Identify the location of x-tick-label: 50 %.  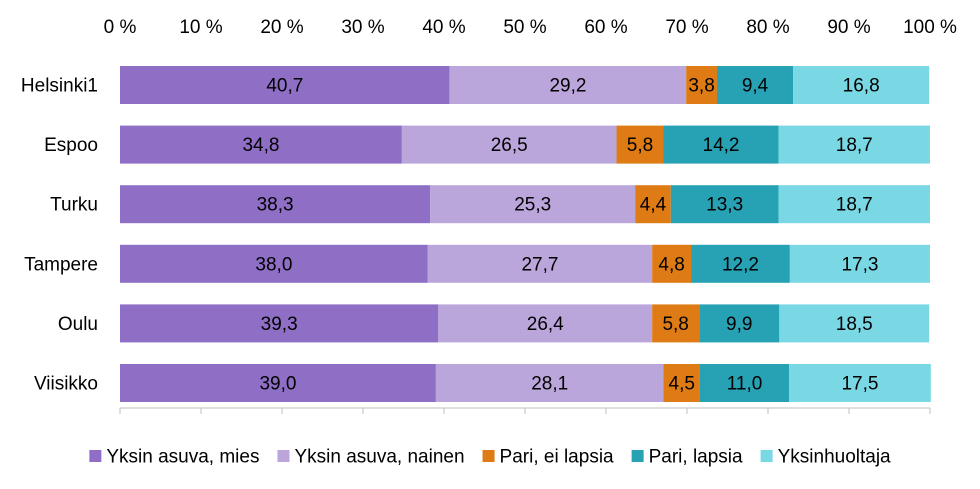
(524, 27).